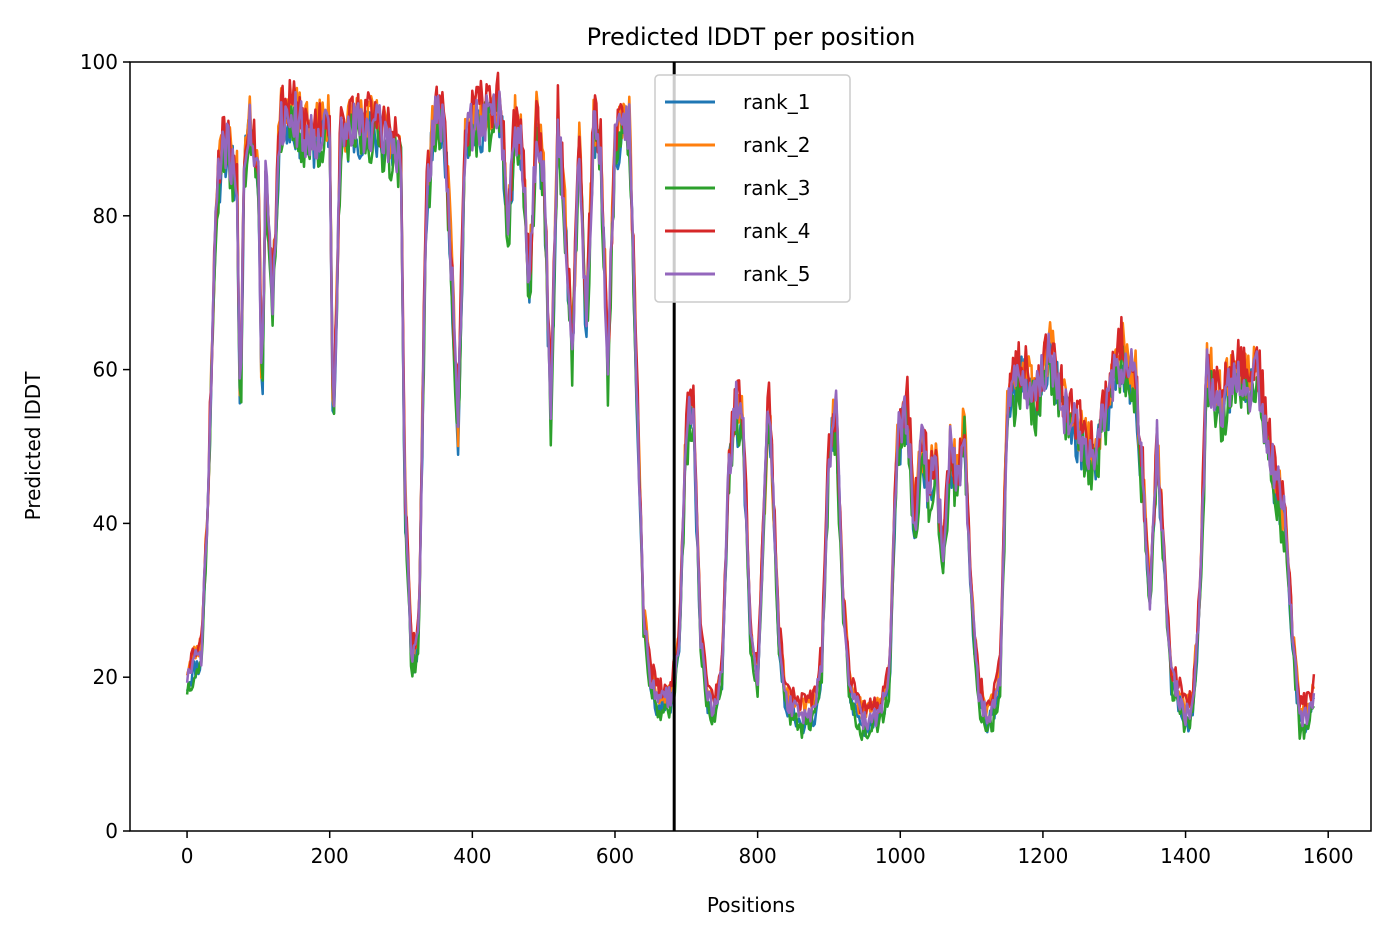 This screenshot has width=1391, height=939. I want to click on legend-label: rank_4, so click(776, 231).